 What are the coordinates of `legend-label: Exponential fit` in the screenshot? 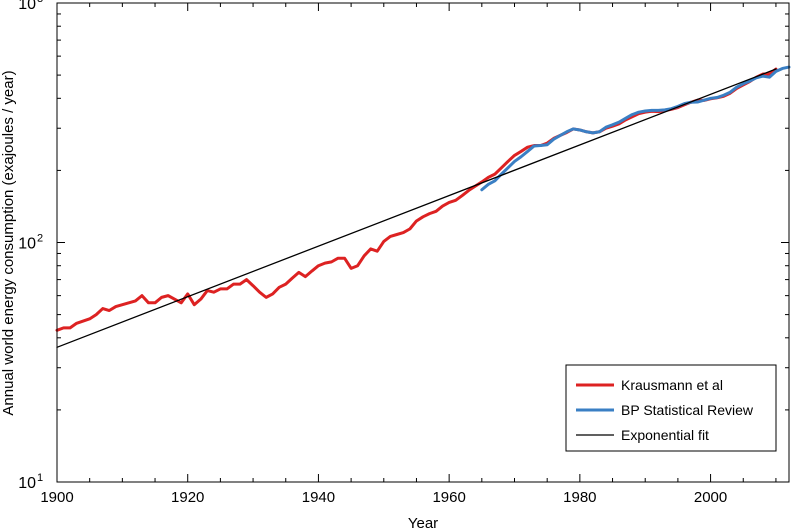 It's located at (665, 435).